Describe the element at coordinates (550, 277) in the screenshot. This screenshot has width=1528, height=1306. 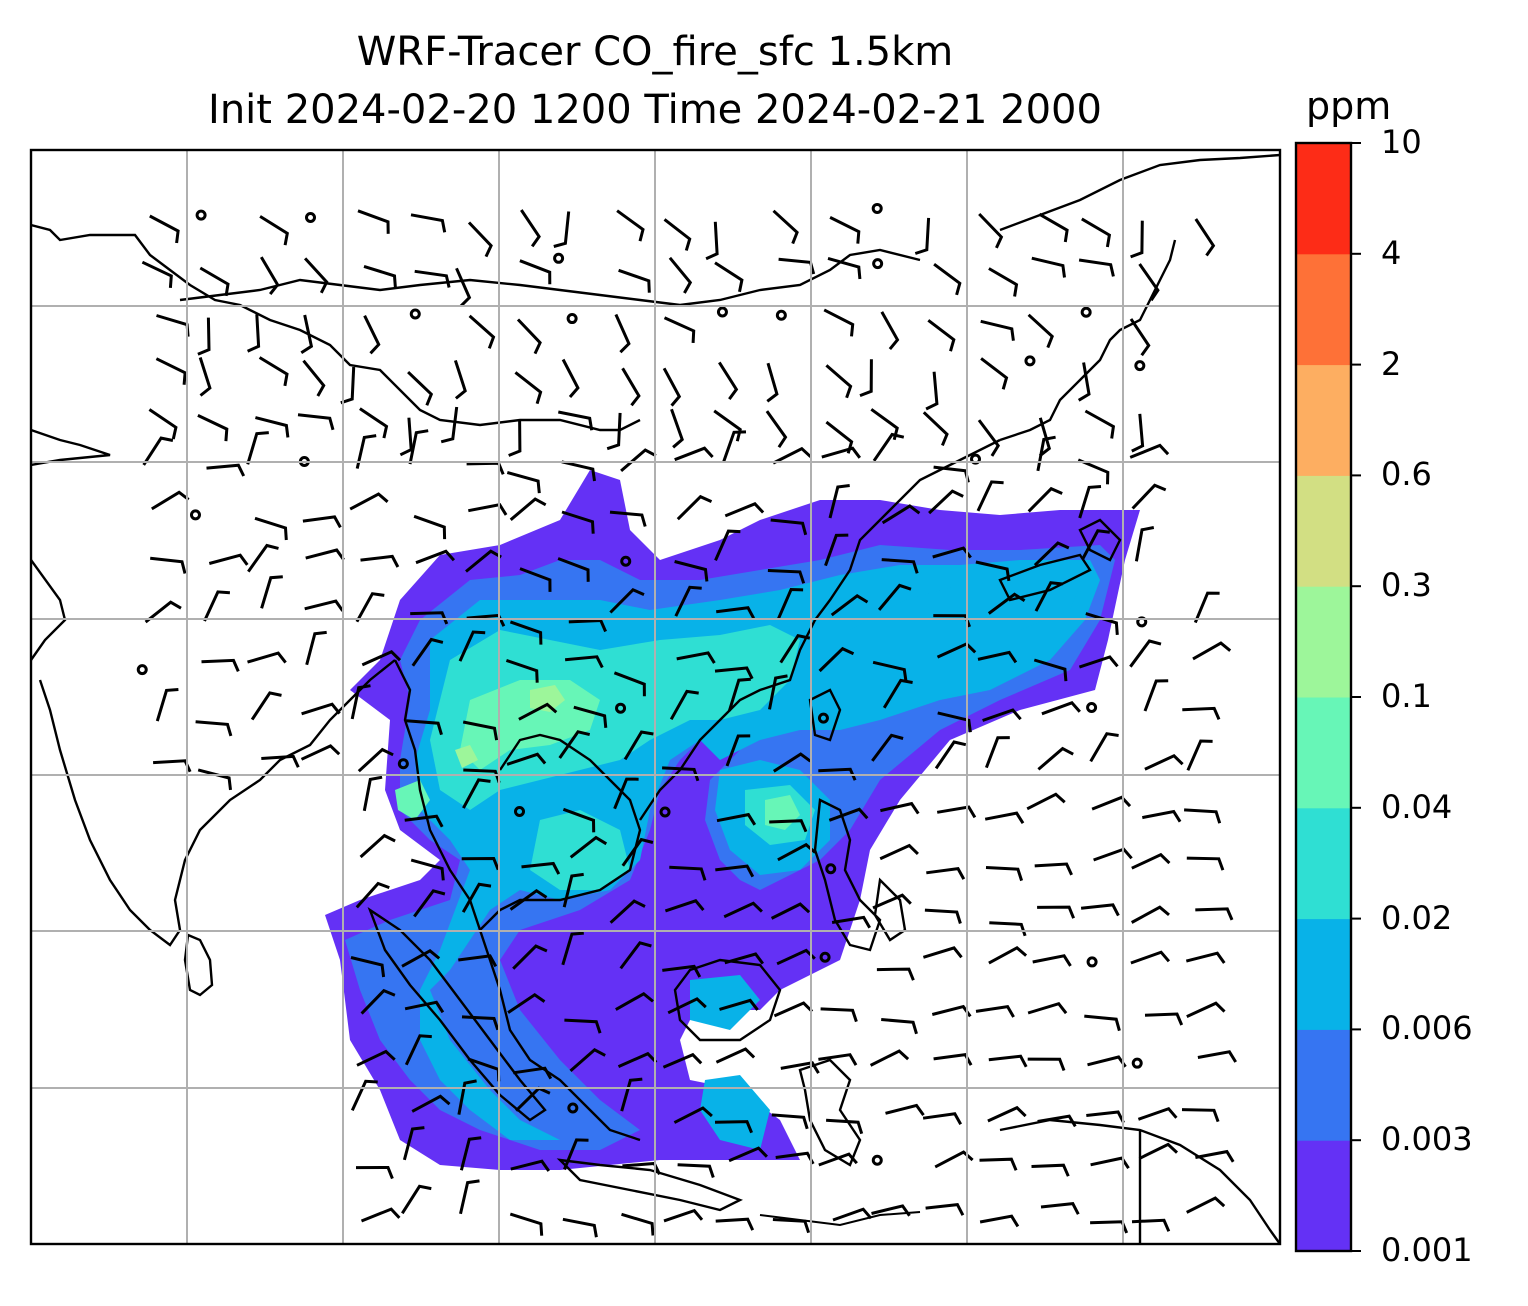
I see `coastline-mongolia-border` at that location.